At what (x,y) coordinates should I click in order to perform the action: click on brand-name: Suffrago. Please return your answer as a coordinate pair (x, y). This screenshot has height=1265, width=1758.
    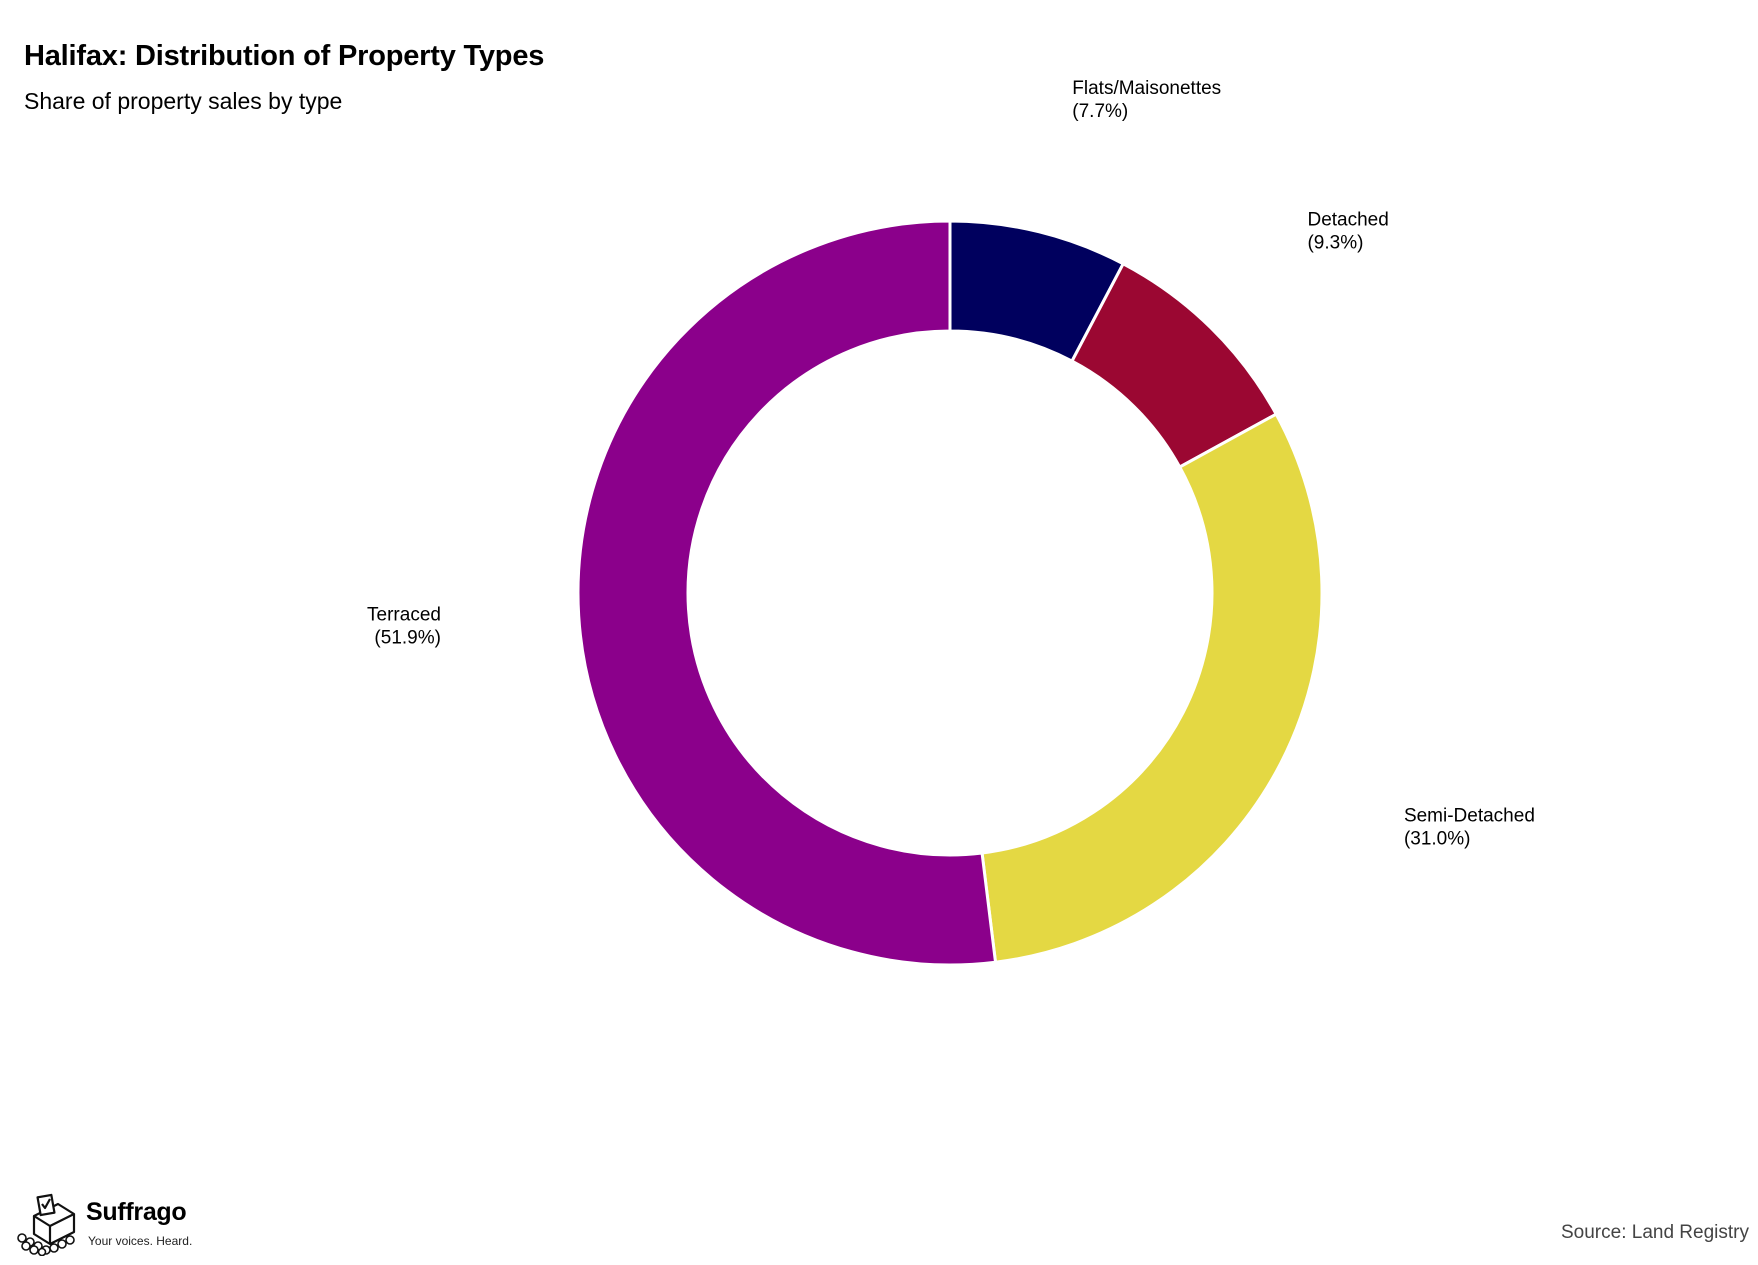
    Looking at the image, I should click on (136, 1212).